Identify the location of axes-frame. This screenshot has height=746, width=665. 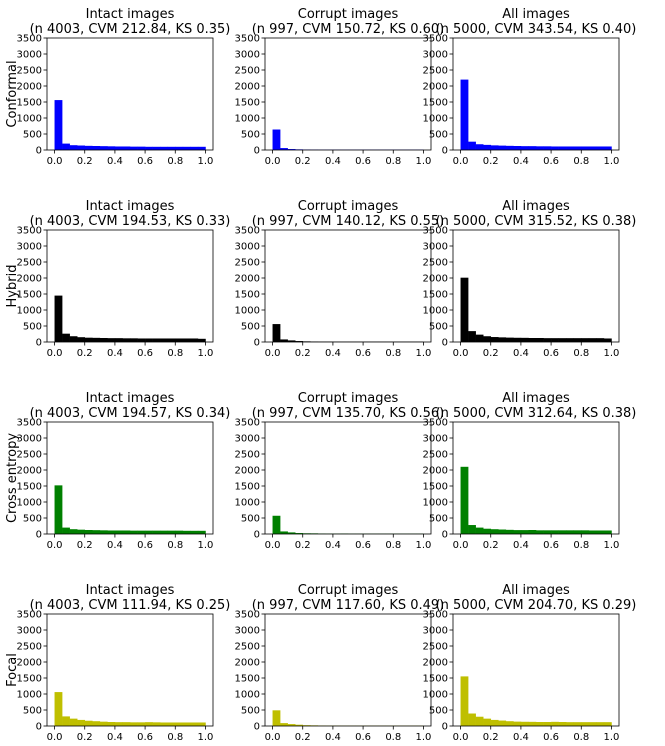
(536, 94).